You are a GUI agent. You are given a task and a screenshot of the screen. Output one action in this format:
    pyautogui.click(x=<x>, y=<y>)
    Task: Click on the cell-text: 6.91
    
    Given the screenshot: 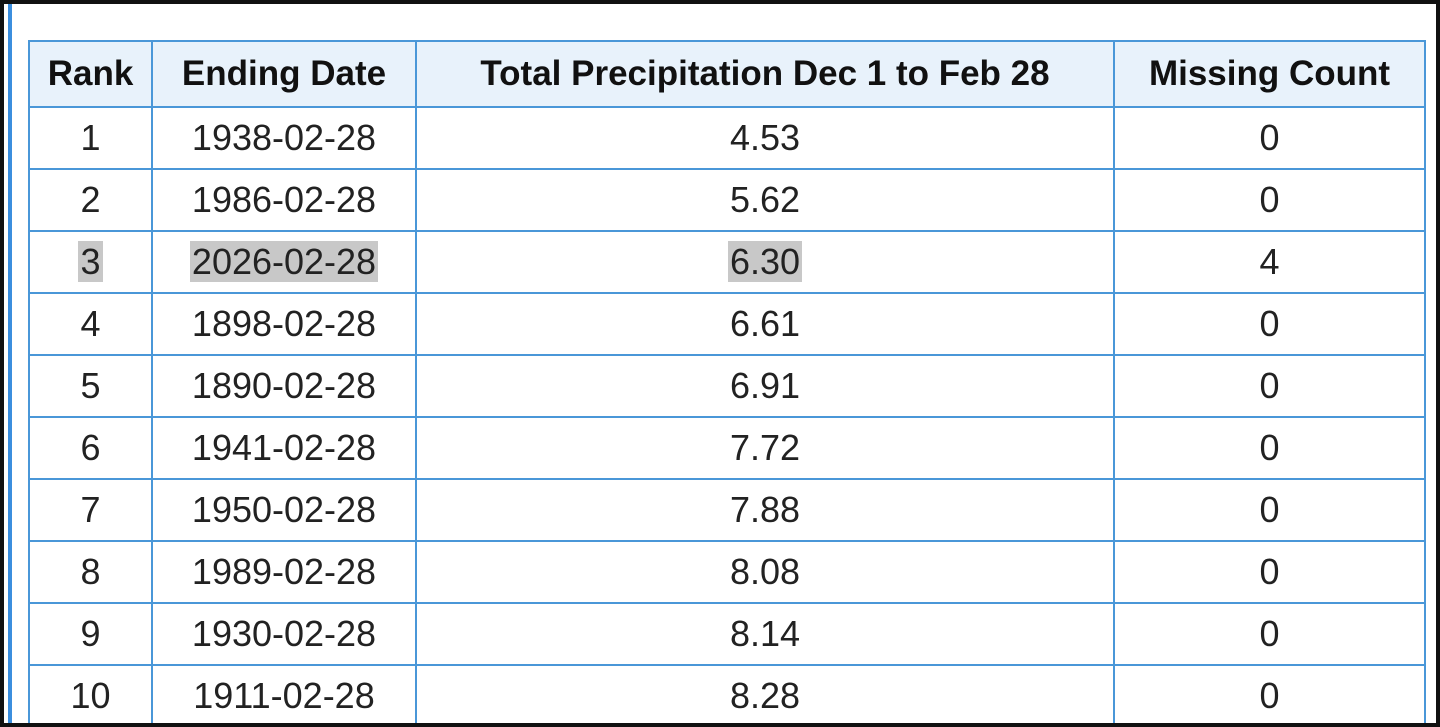 What is the action you would take?
    pyautogui.click(x=765, y=385)
    